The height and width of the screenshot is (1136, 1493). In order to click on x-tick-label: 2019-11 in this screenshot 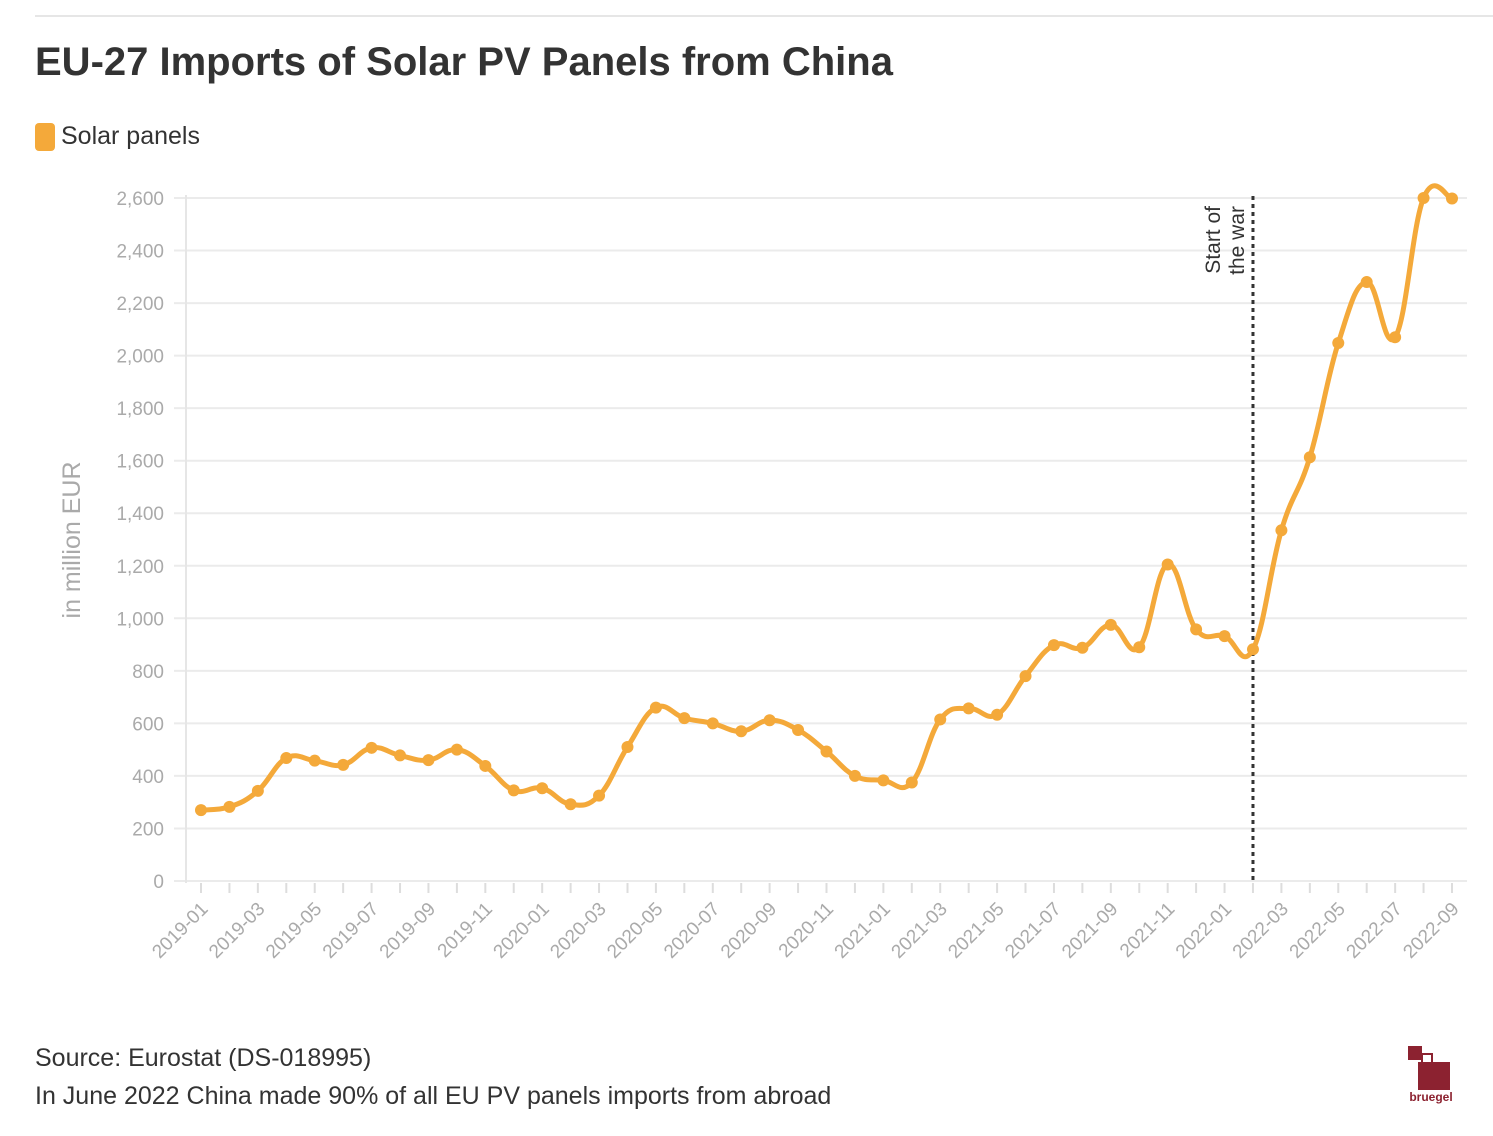, I will do `click(465, 930)`.